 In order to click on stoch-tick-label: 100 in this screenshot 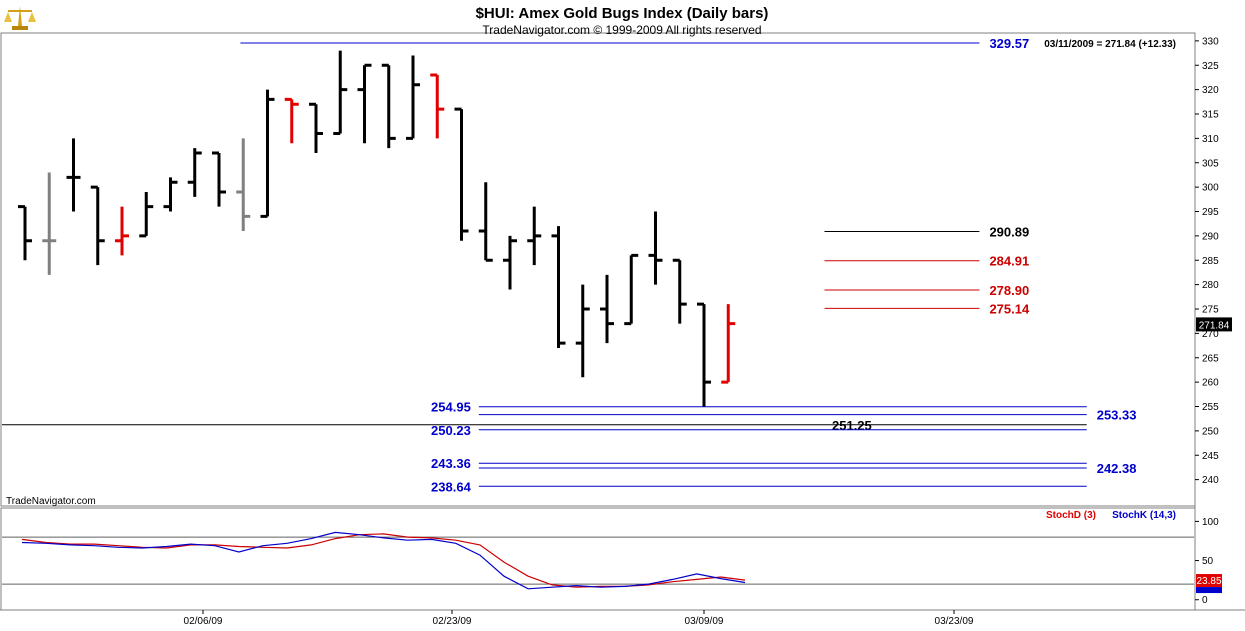, I will do `click(1210, 522)`.